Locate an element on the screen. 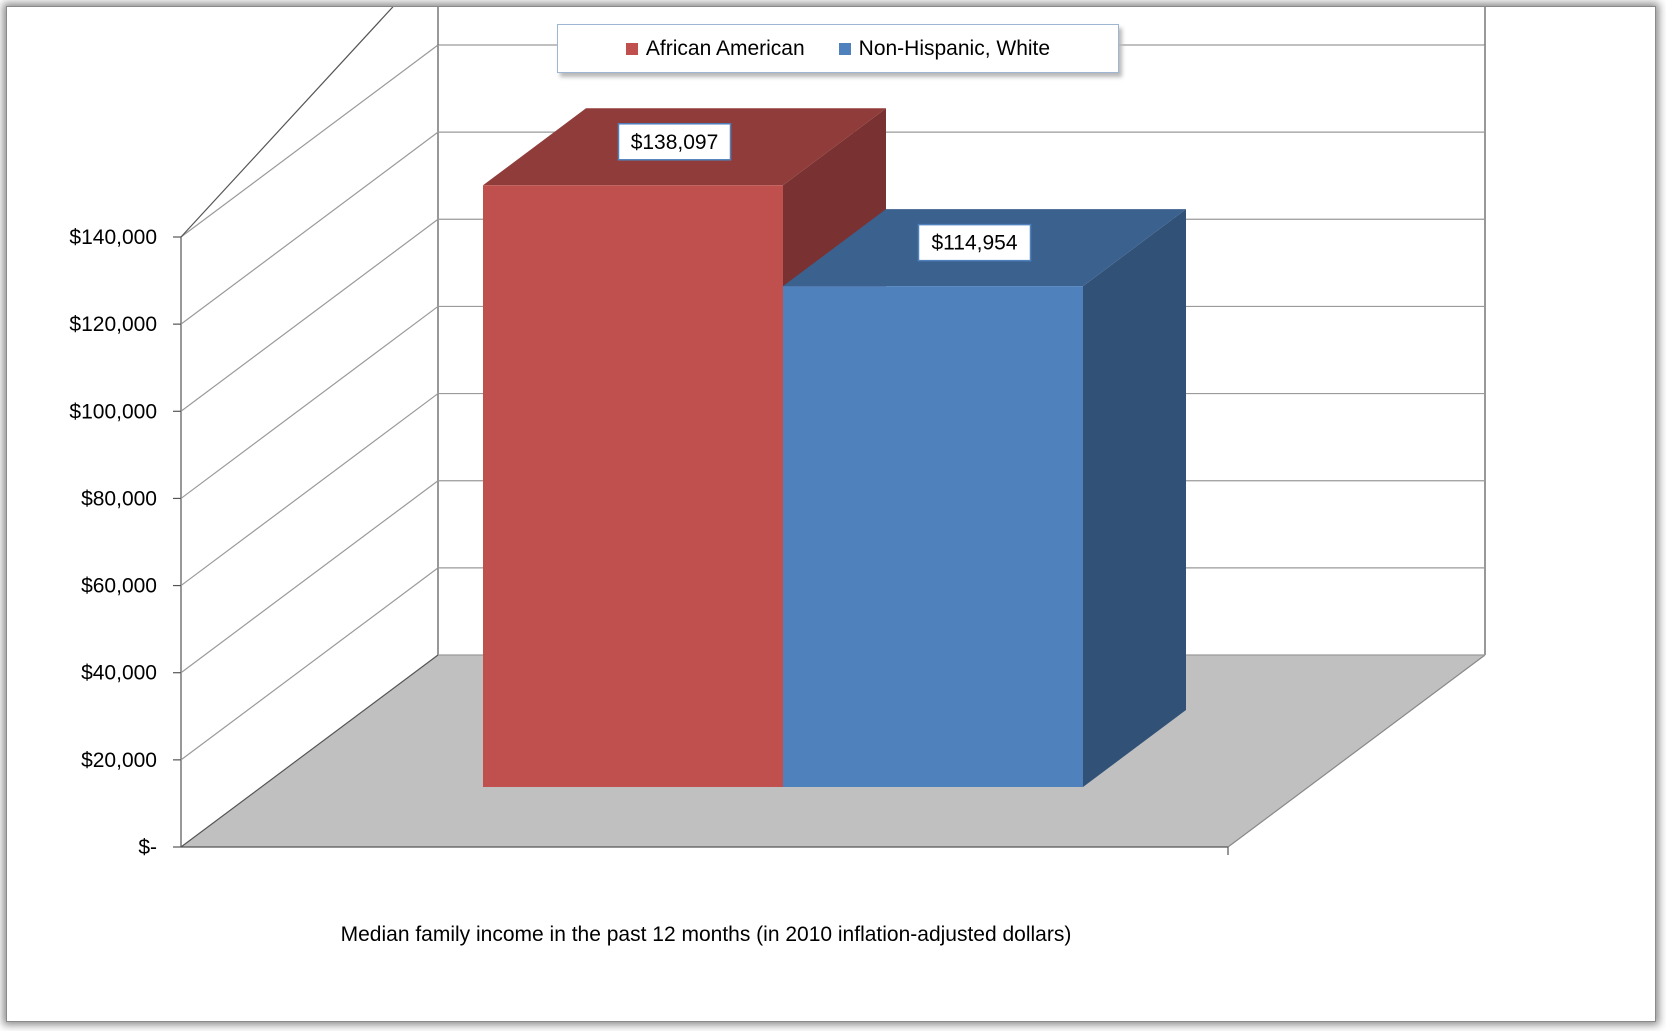  data-label-african-american: $138,097 is located at coordinates (674, 142).